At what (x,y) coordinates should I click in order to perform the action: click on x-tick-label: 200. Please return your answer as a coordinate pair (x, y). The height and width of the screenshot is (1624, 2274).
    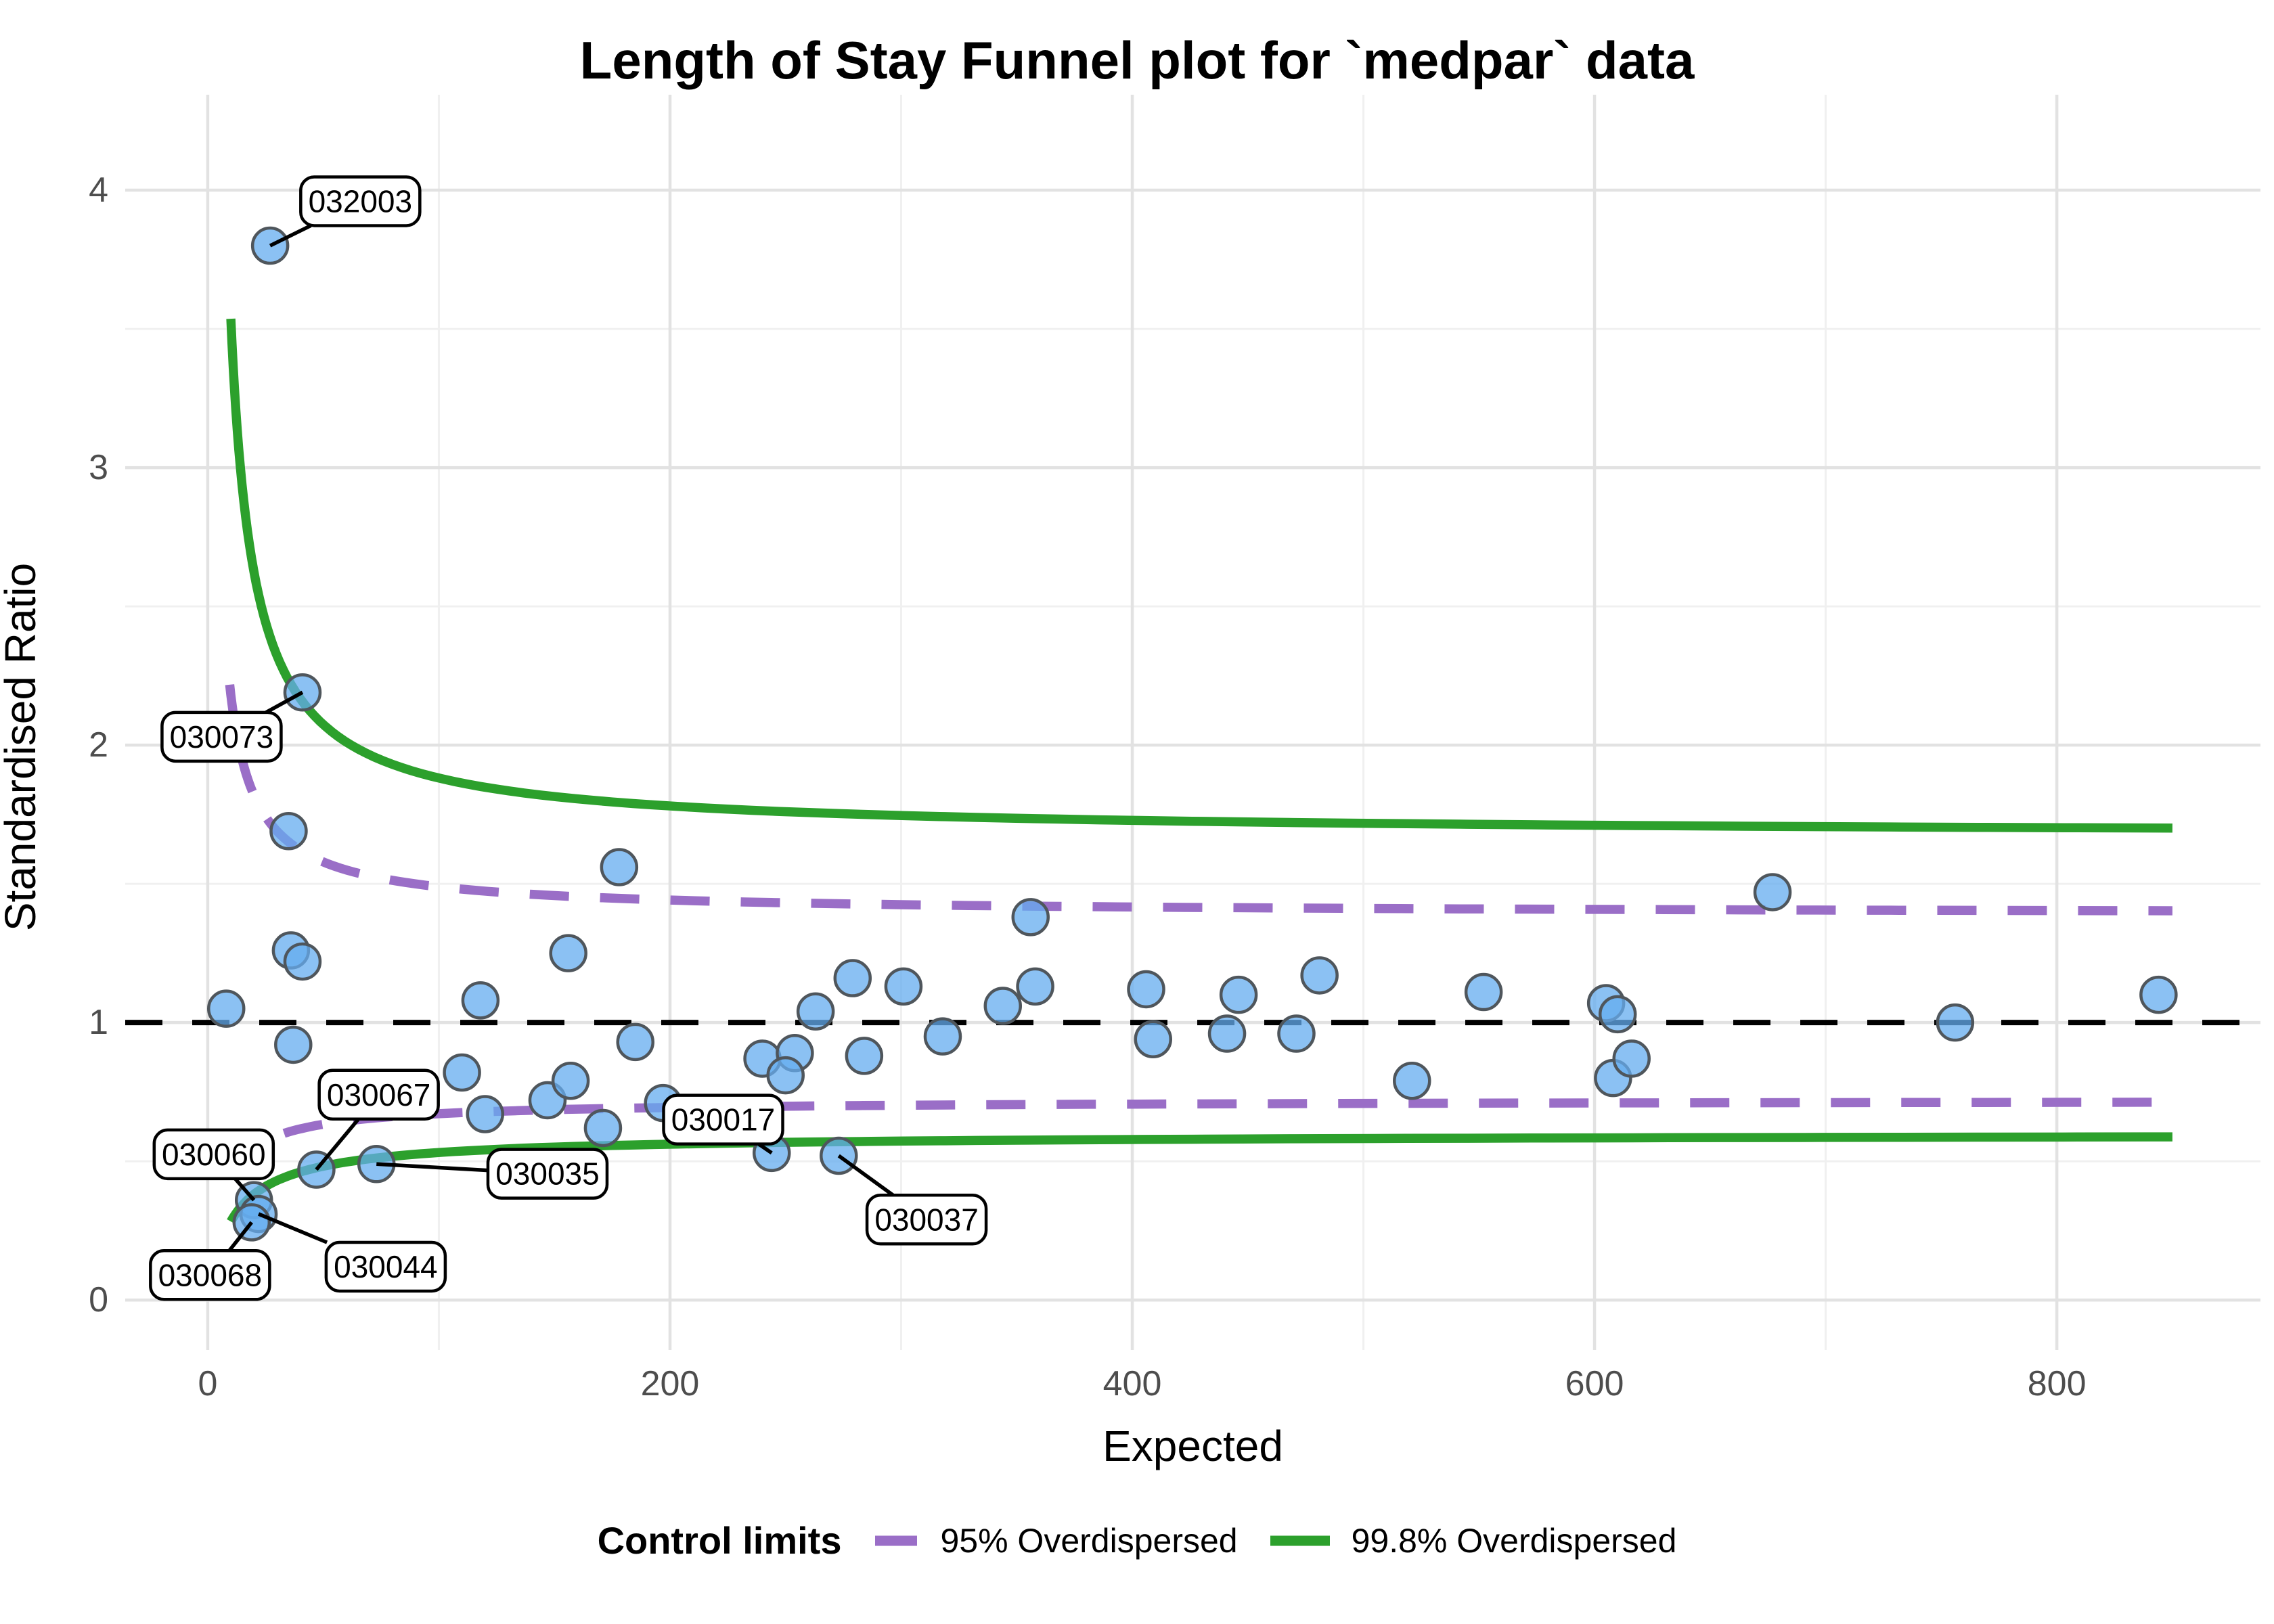
    Looking at the image, I should click on (670, 1383).